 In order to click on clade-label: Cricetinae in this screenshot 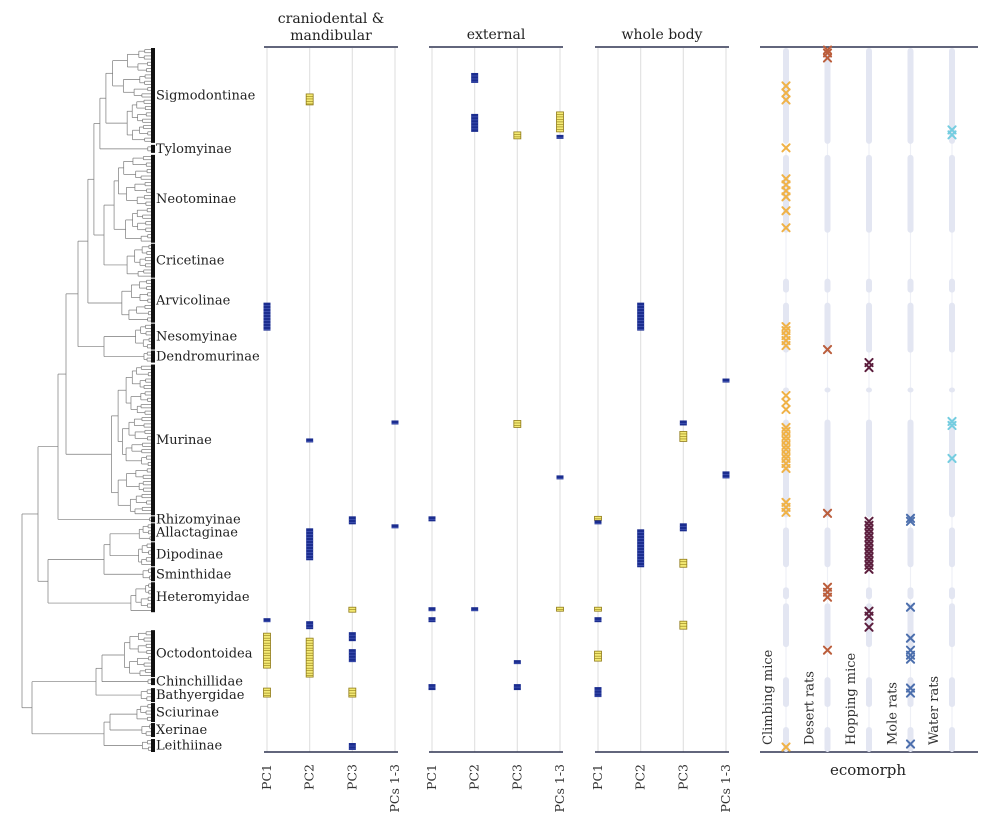, I will do `click(190, 261)`.